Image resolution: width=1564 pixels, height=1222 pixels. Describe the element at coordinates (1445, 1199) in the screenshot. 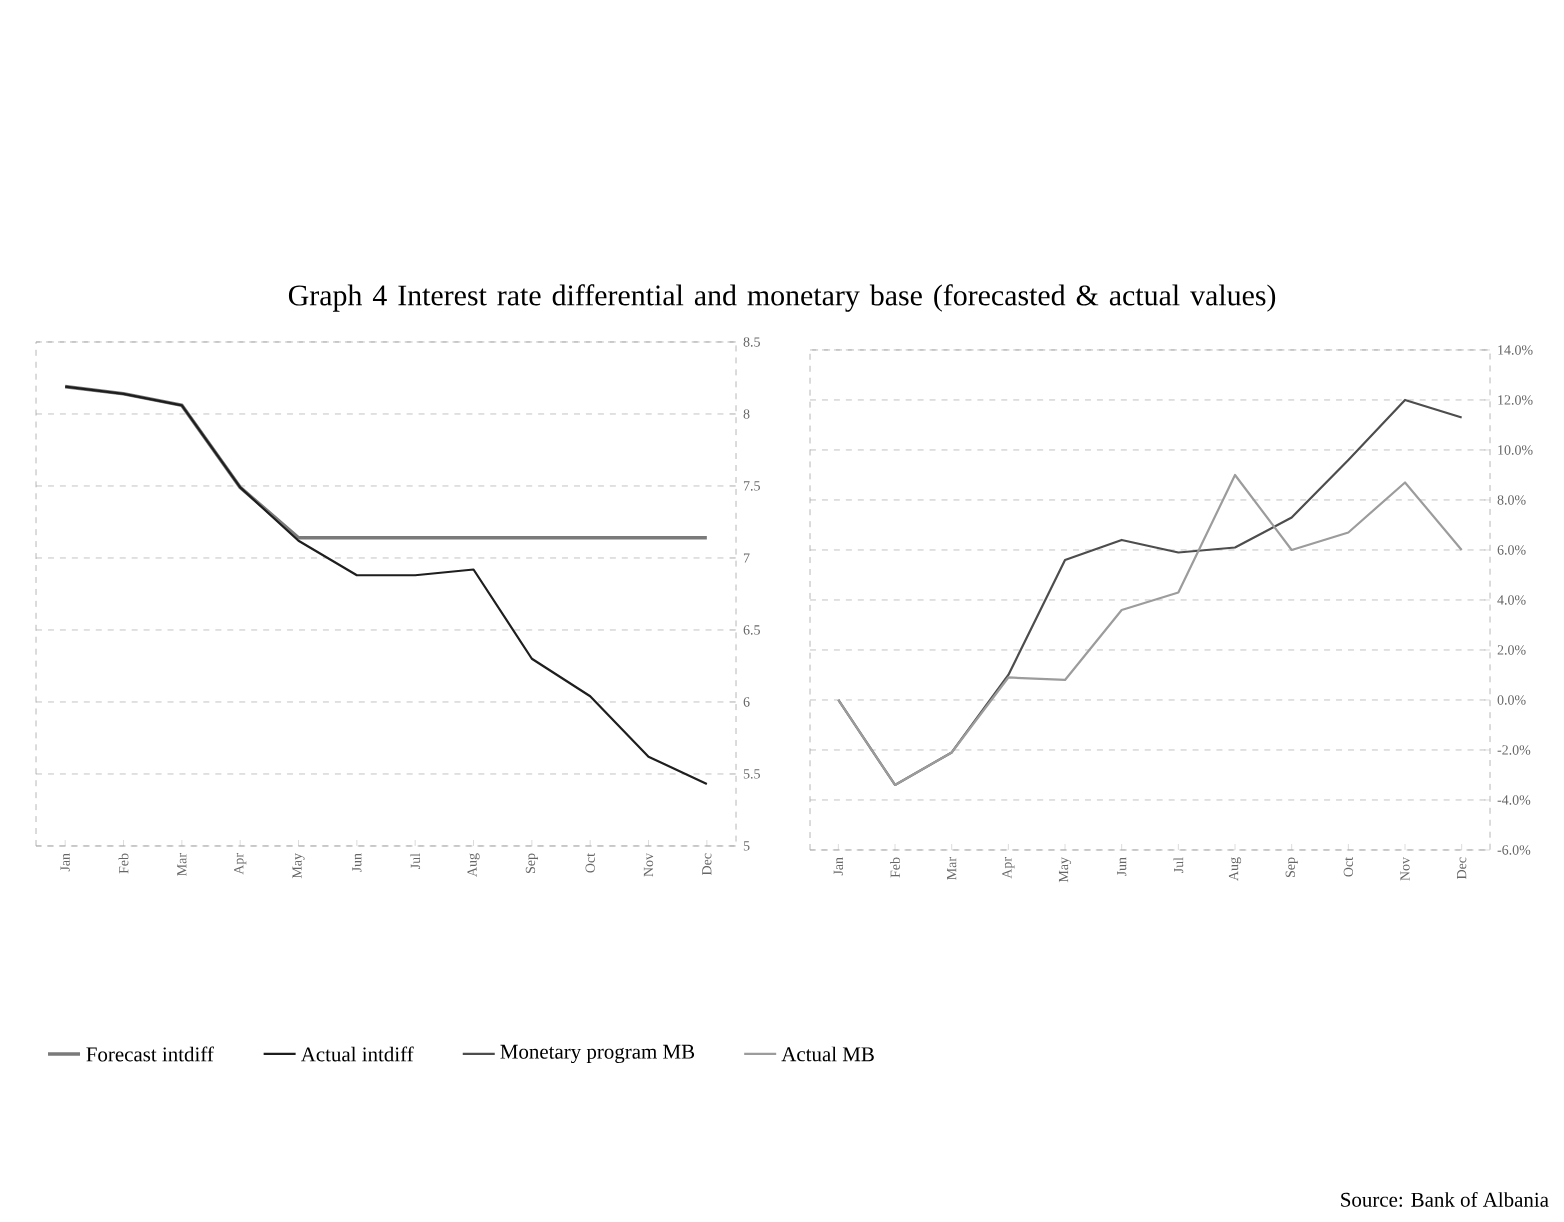

I see `source-note: Source: Bank of Albania` at that location.